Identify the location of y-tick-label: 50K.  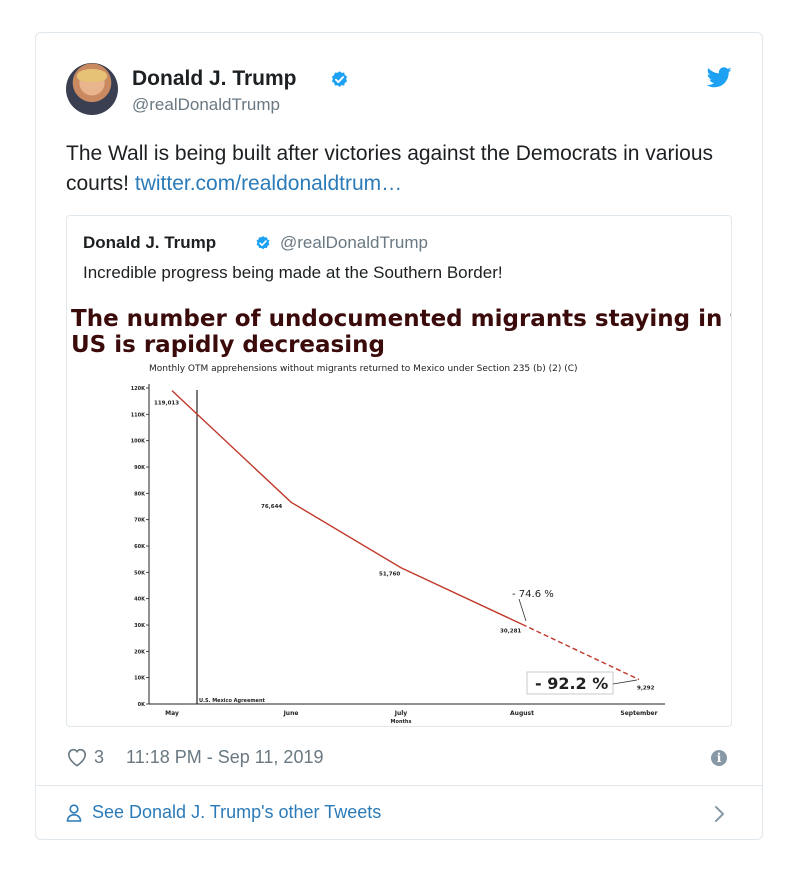
(140, 573).